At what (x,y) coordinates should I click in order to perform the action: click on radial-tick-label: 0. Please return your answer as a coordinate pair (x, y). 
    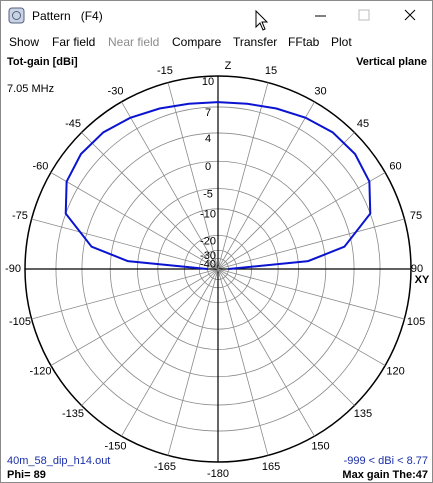
    Looking at the image, I should click on (208, 167).